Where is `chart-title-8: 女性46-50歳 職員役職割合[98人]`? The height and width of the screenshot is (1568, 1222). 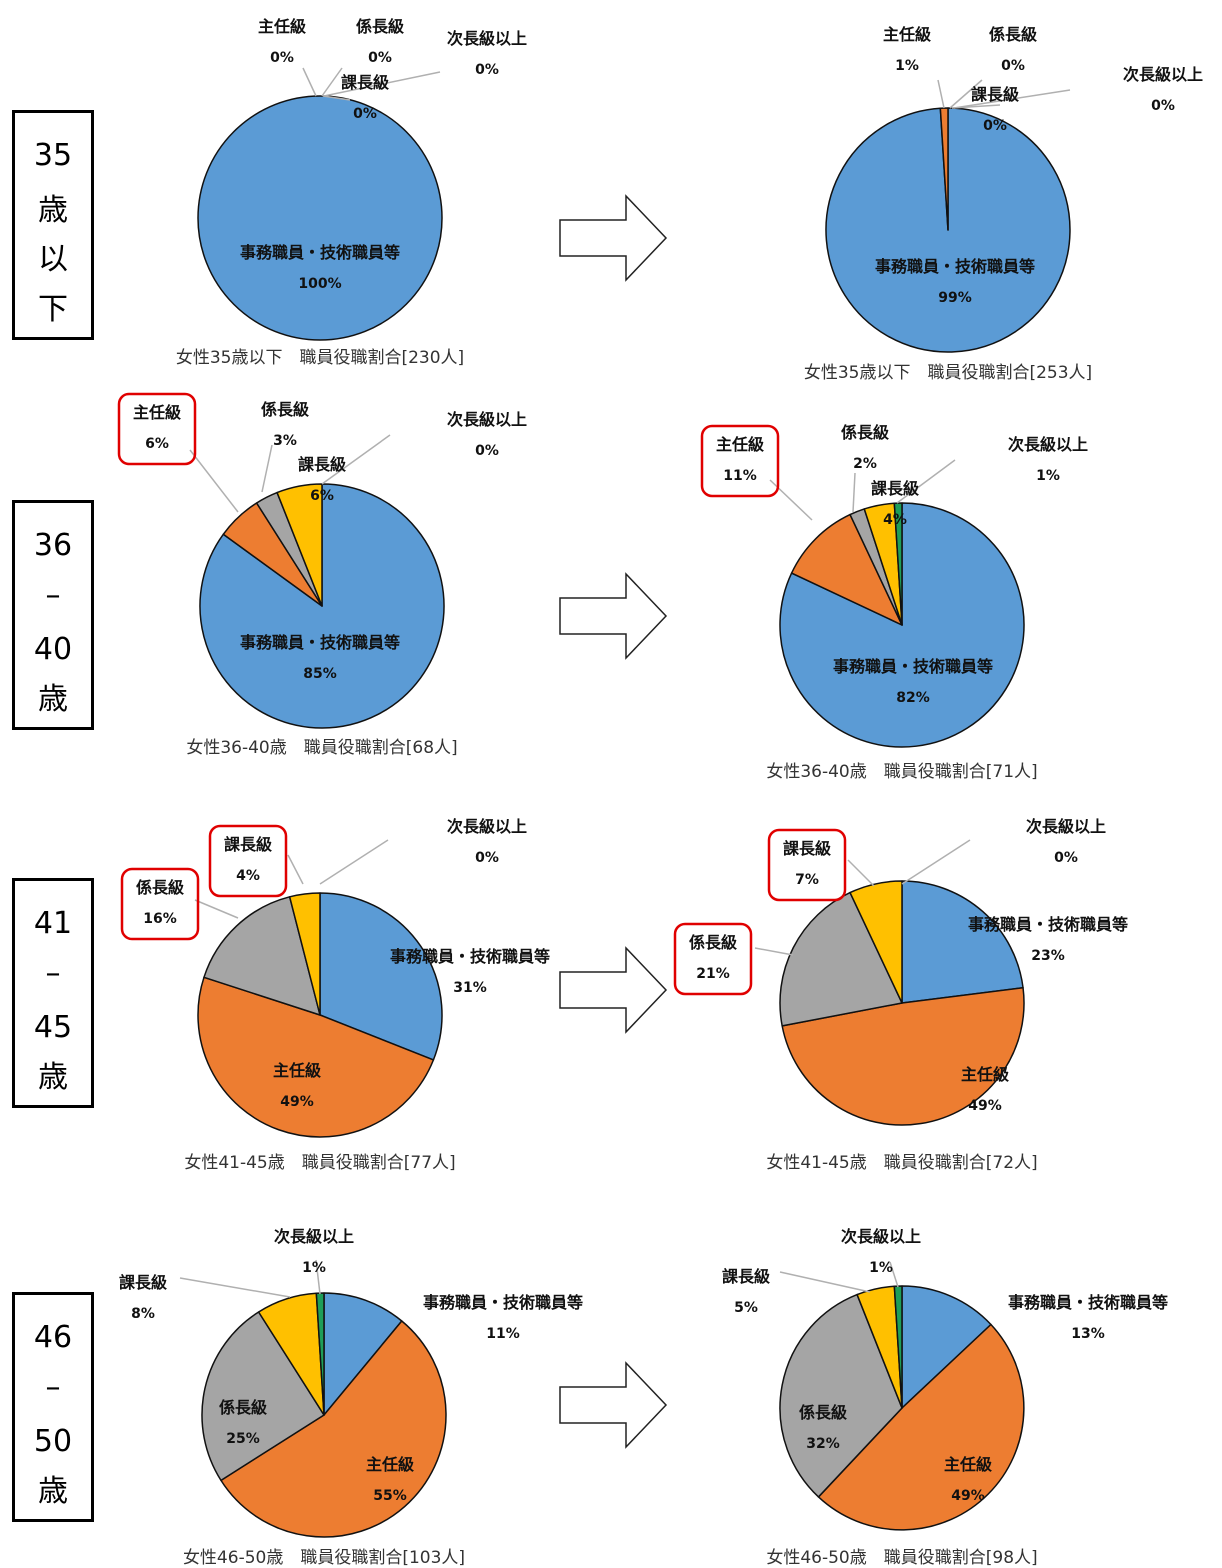 chart-title-8: 女性46-50歳 職員役職割合[98人] is located at coordinates (901, 1558).